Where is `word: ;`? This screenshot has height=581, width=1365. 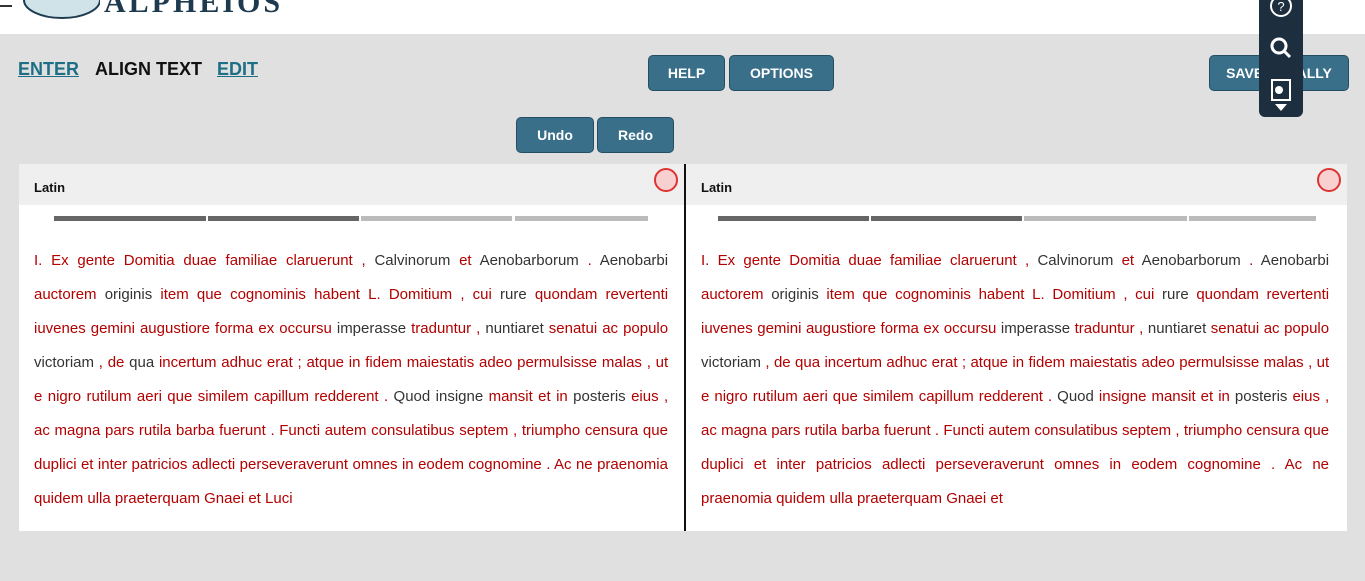
word: ; is located at coordinates (964, 362).